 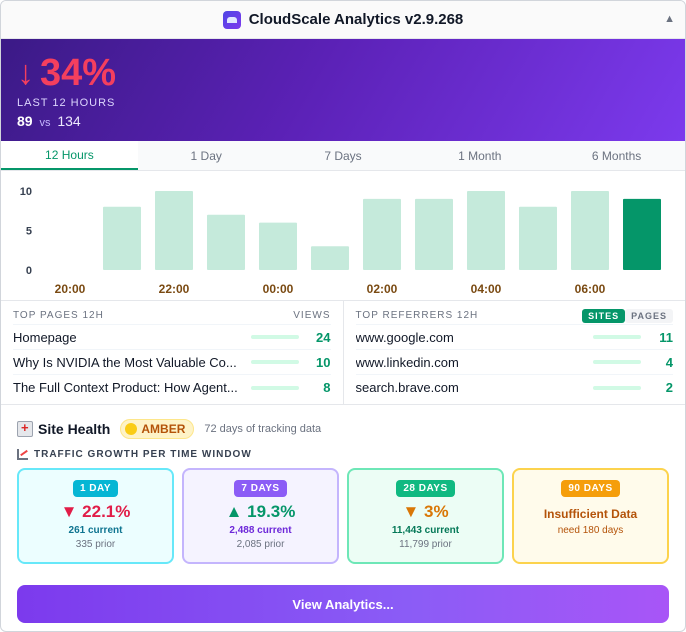 I want to click on growth-card-28-days: 28 DAYS ▼ 3% 11,443 current 11,799 prior, so click(x=425, y=516).